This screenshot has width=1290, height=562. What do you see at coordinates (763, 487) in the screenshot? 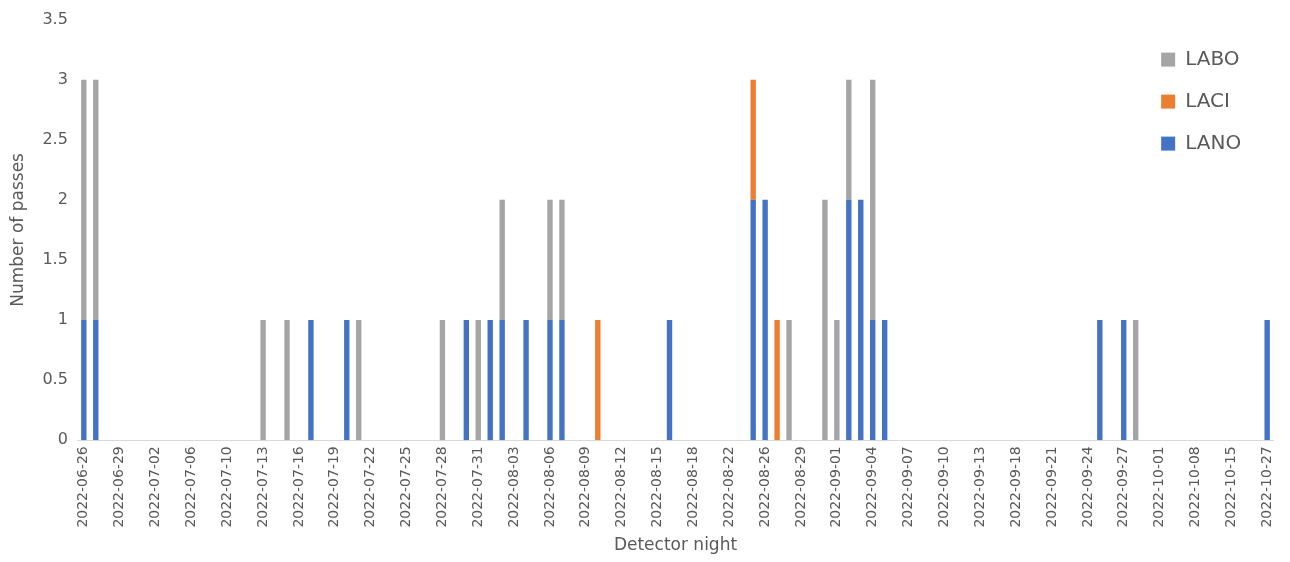
I see `x-tick-label: 2022-08-26` at bounding box center [763, 487].